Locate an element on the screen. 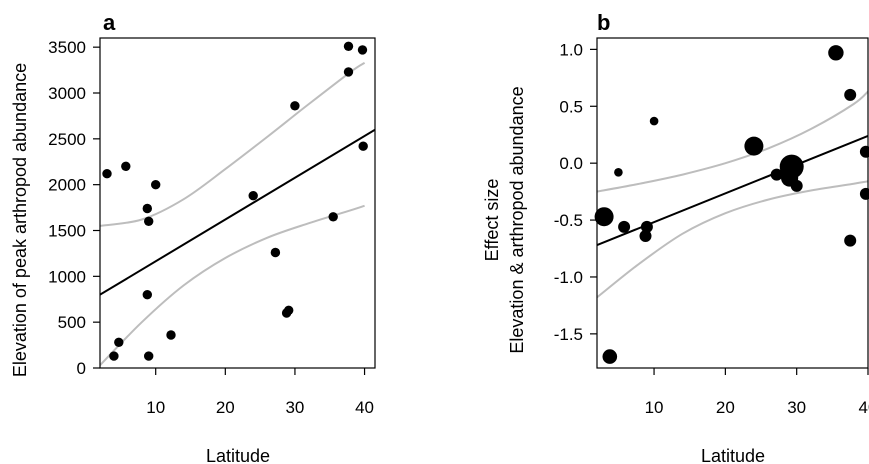 Image resolution: width=869 pixels, height=464 pixels. panel-label: a is located at coordinates (109, 22).